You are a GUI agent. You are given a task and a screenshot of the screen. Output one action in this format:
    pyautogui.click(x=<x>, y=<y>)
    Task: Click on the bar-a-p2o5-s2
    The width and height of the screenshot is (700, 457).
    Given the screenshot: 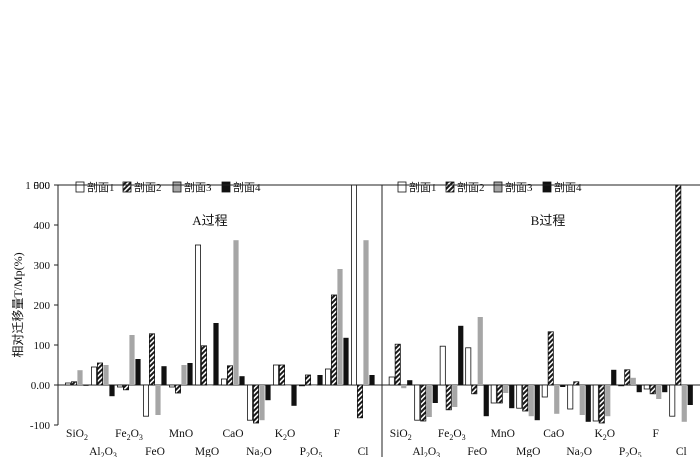 What is the action you would take?
    pyautogui.click(x=307, y=380)
    